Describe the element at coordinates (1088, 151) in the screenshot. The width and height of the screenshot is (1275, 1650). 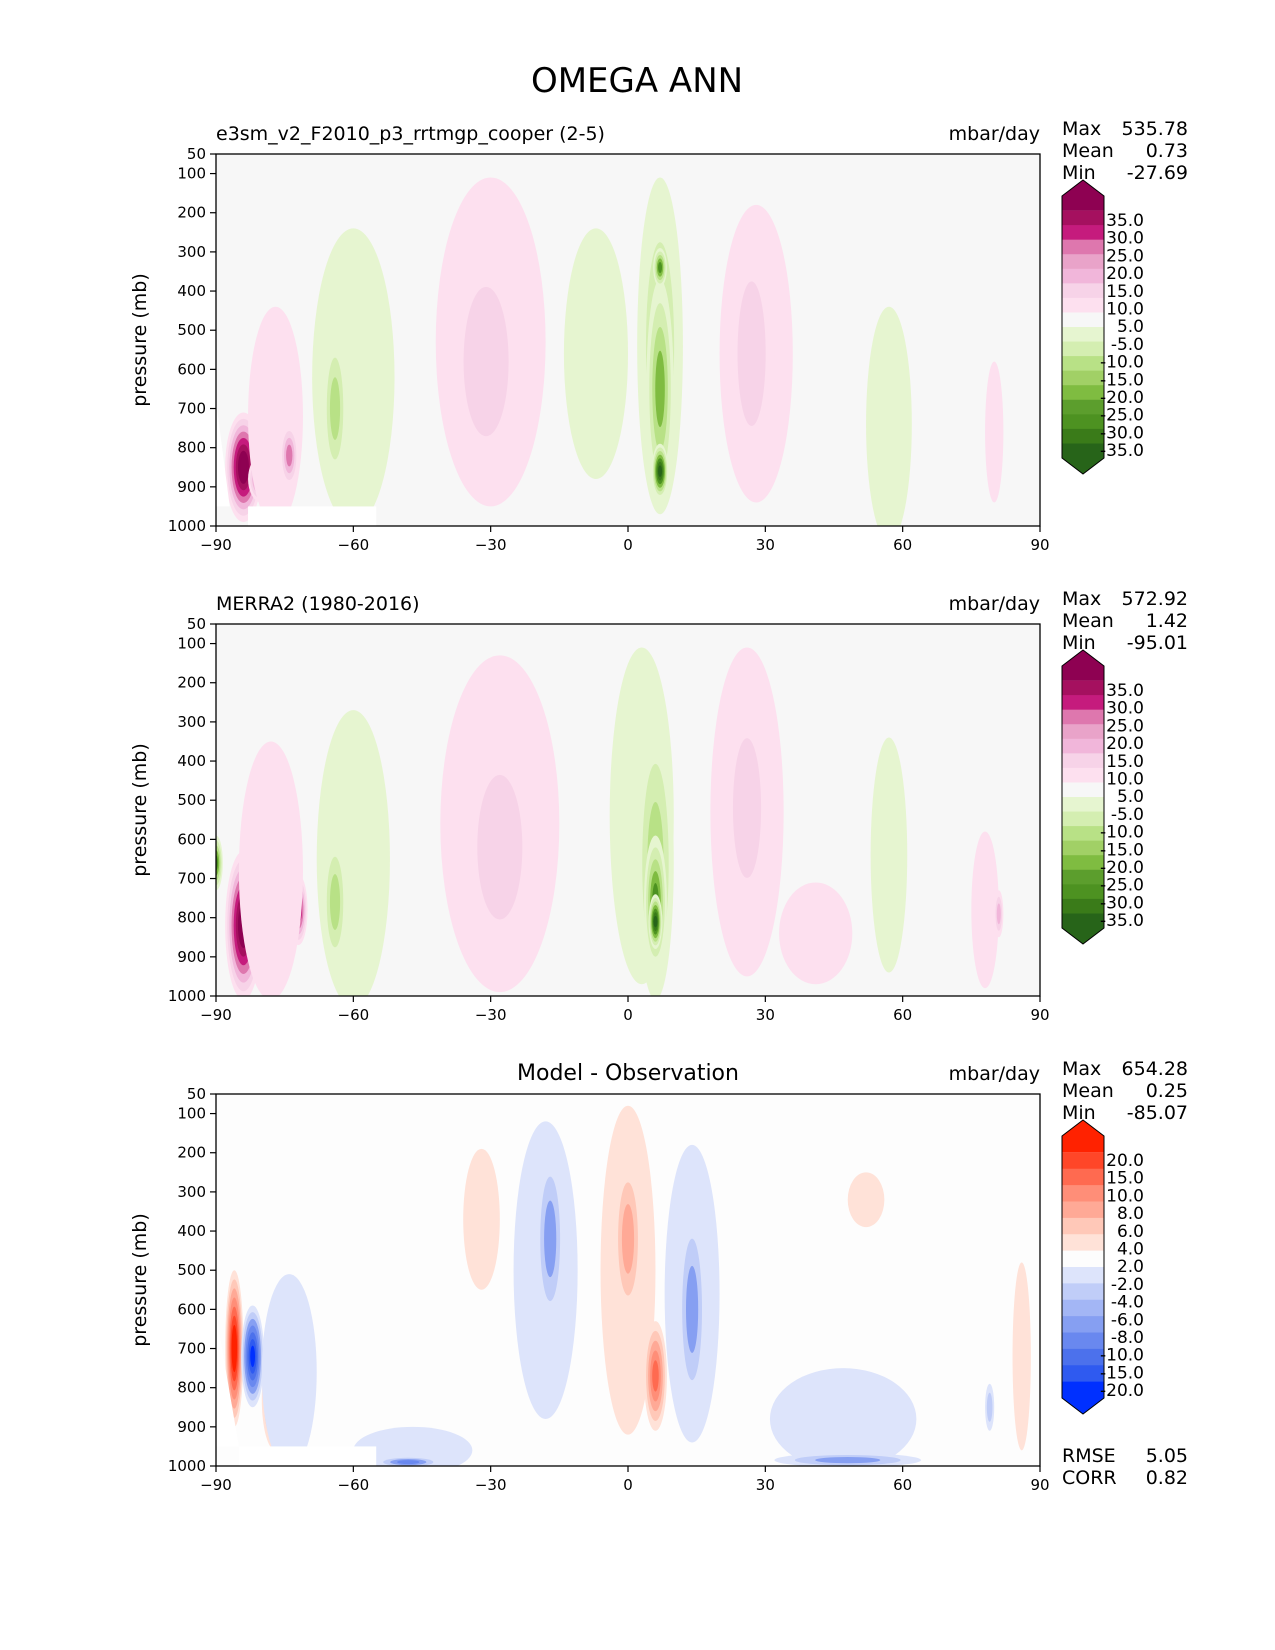
I see `stat-mean-label: Mean` at that location.